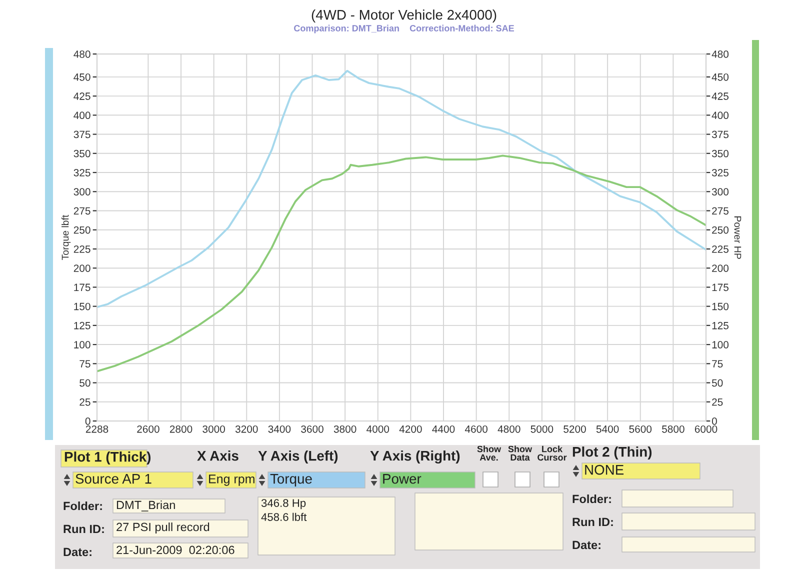  I want to click on text: Show Ave., so click(489, 453).